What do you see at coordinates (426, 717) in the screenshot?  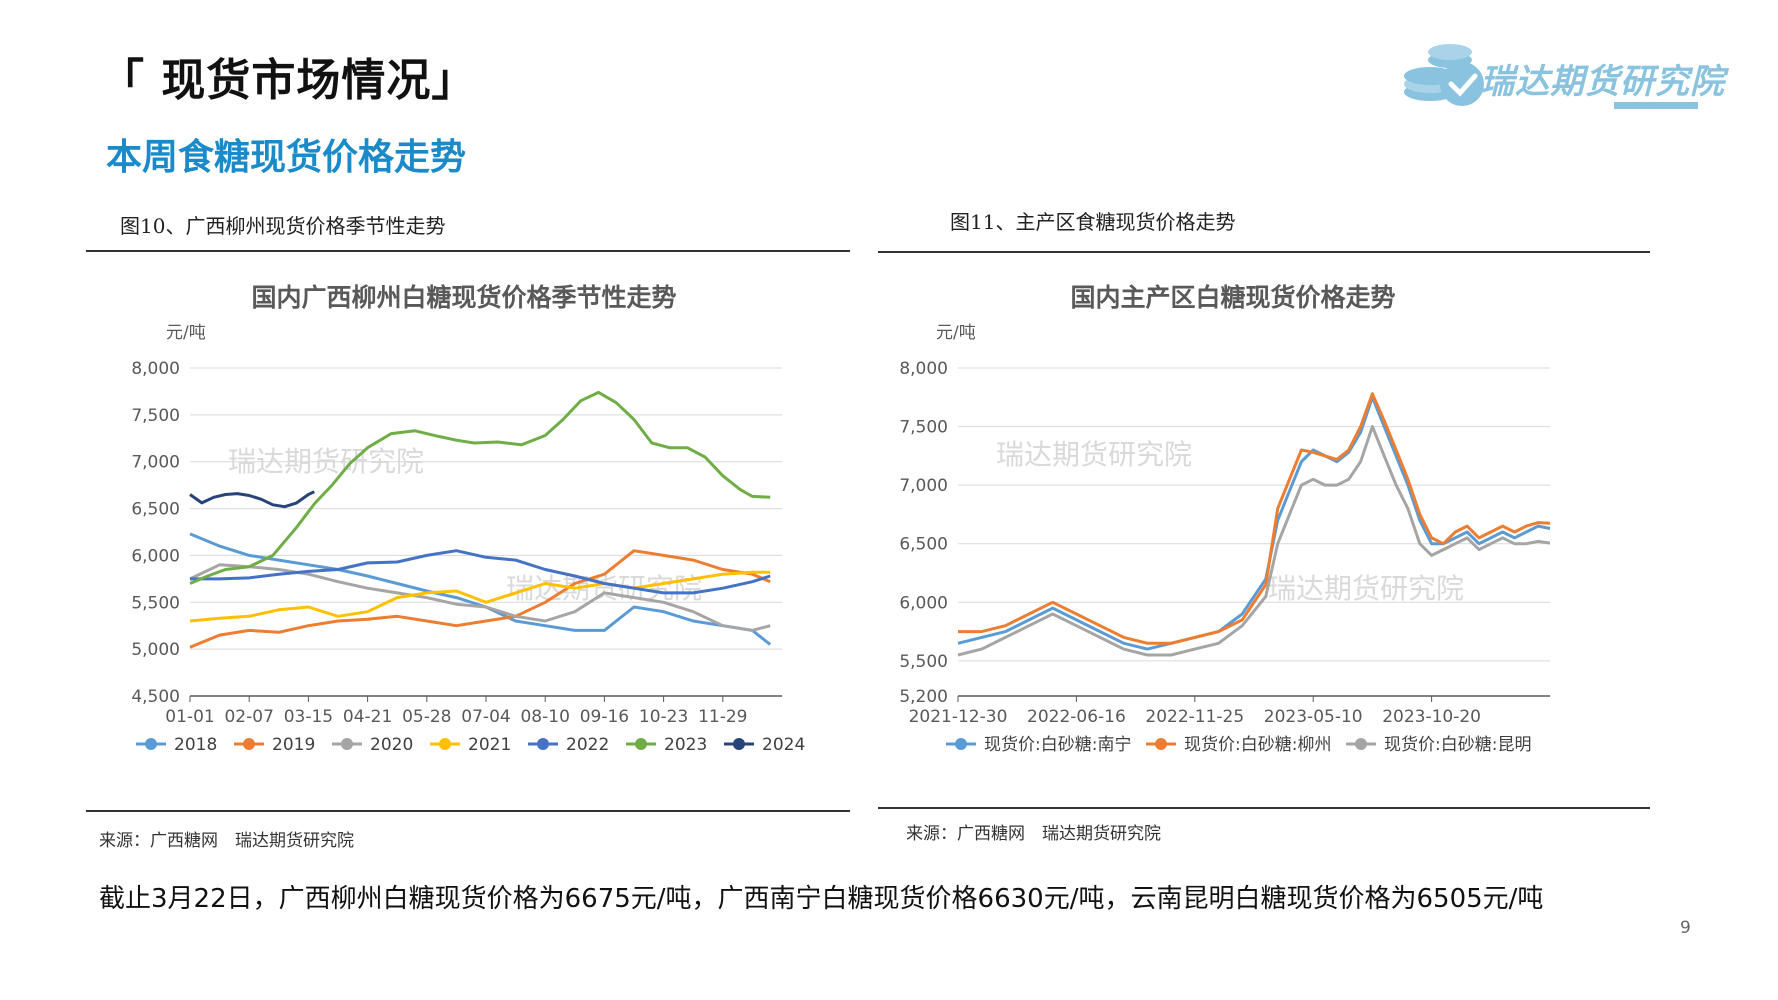 I see `x-tick-label: 05-28` at bounding box center [426, 717].